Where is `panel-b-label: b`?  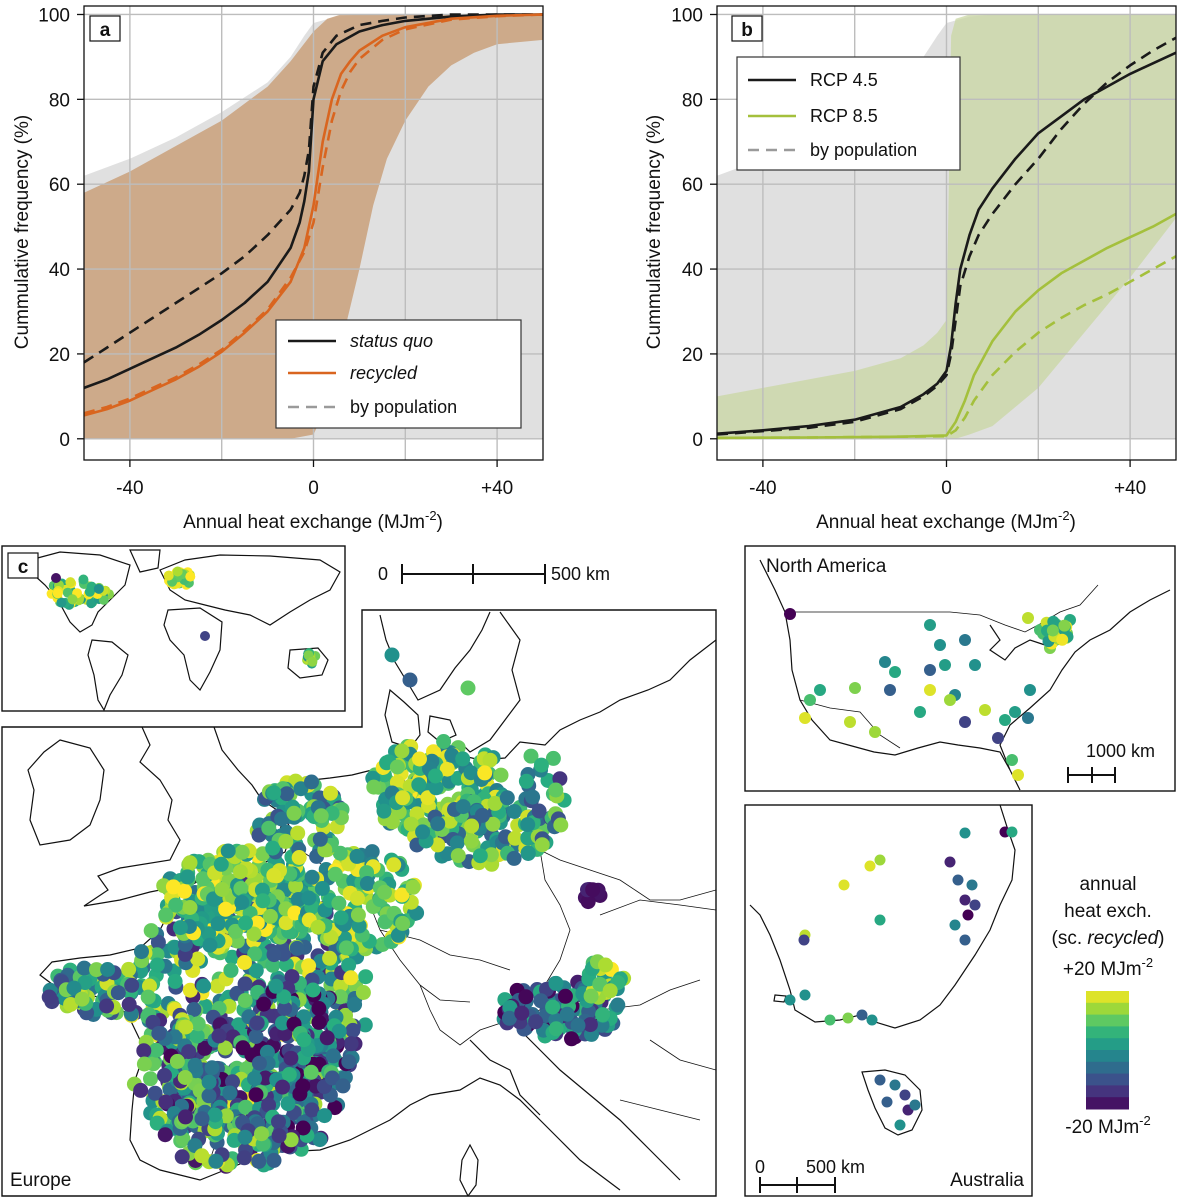
panel-b-label: b is located at coordinates (747, 30).